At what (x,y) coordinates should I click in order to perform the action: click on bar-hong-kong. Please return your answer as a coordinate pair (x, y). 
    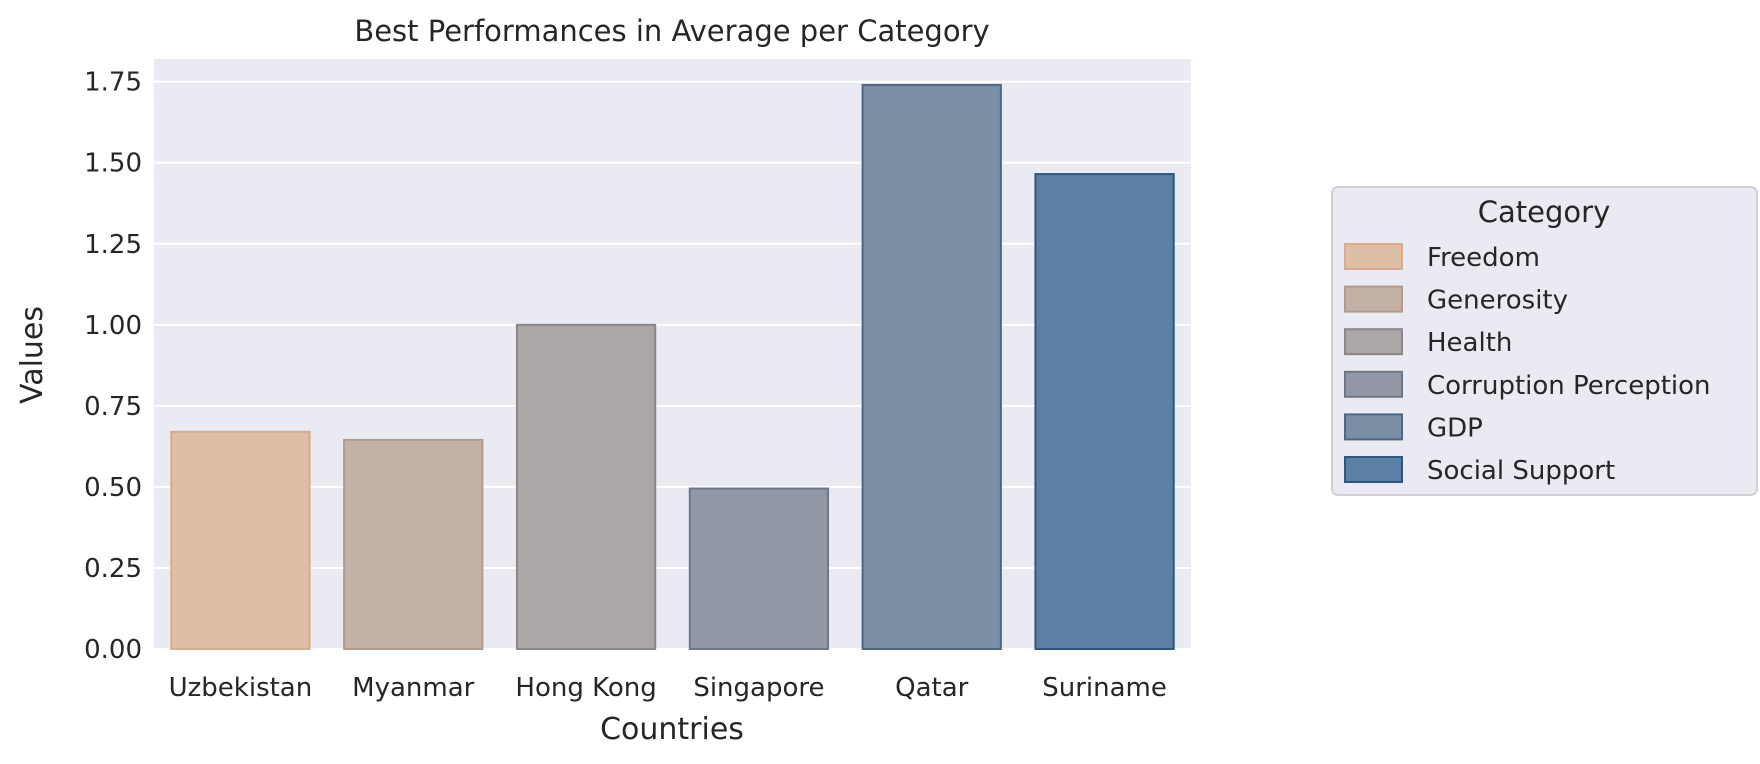
    Looking at the image, I should click on (586, 486).